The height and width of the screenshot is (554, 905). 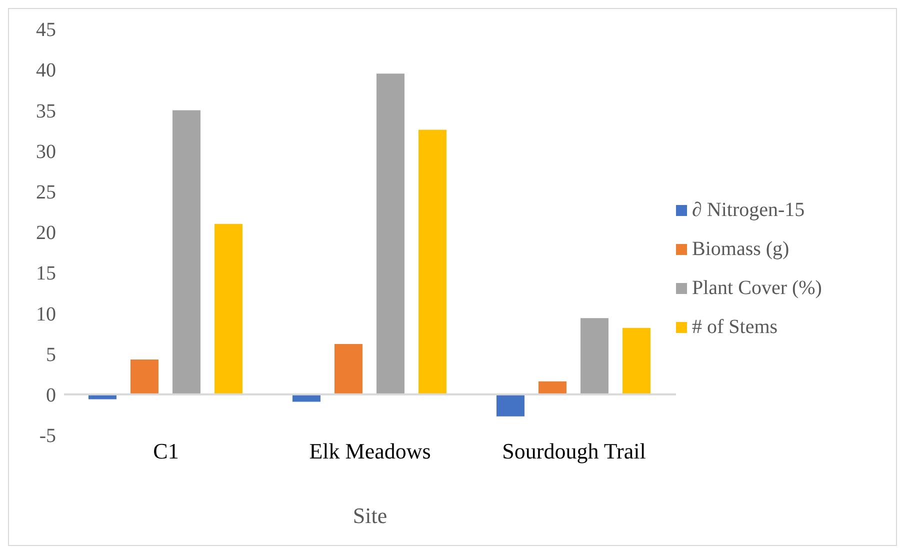 What do you see at coordinates (46, 30) in the screenshot?
I see `y-tick-label: 45` at bounding box center [46, 30].